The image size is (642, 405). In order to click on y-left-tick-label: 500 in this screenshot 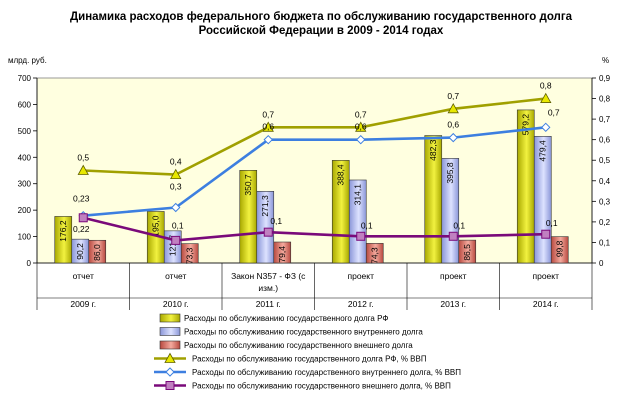, I will do `click(25, 131)`.